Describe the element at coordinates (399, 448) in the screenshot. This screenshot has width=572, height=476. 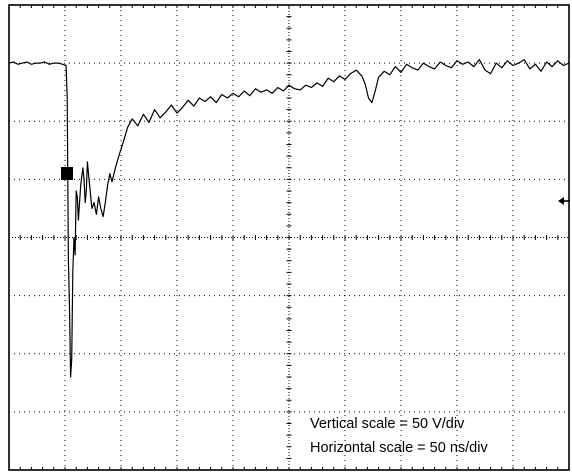
I see `horizontal-scale-annotation: Horizontal scale = 50 ns/div` at that location.